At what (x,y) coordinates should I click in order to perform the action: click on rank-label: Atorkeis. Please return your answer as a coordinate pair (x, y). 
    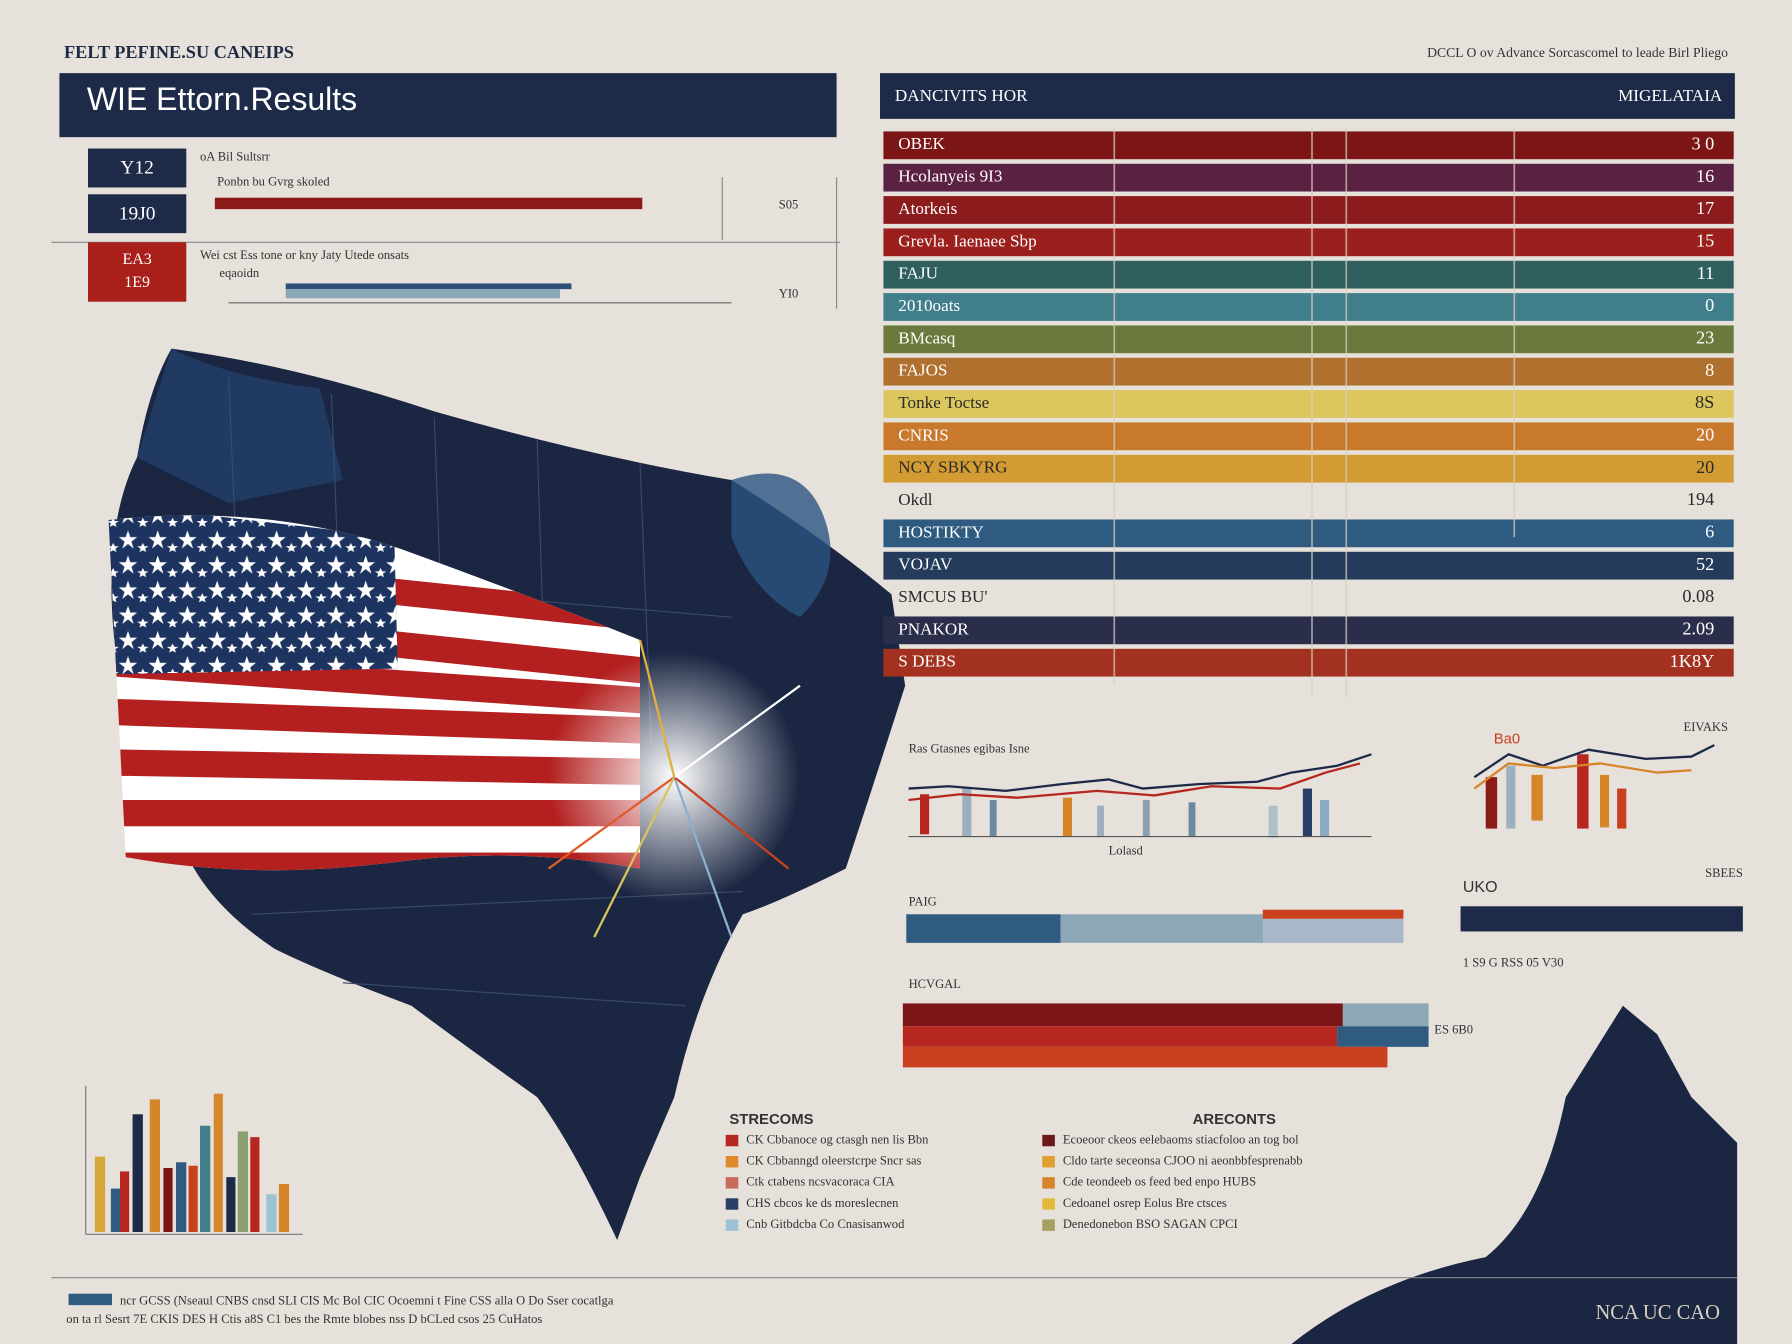
    Looking at the image, I should click on (927, 208).